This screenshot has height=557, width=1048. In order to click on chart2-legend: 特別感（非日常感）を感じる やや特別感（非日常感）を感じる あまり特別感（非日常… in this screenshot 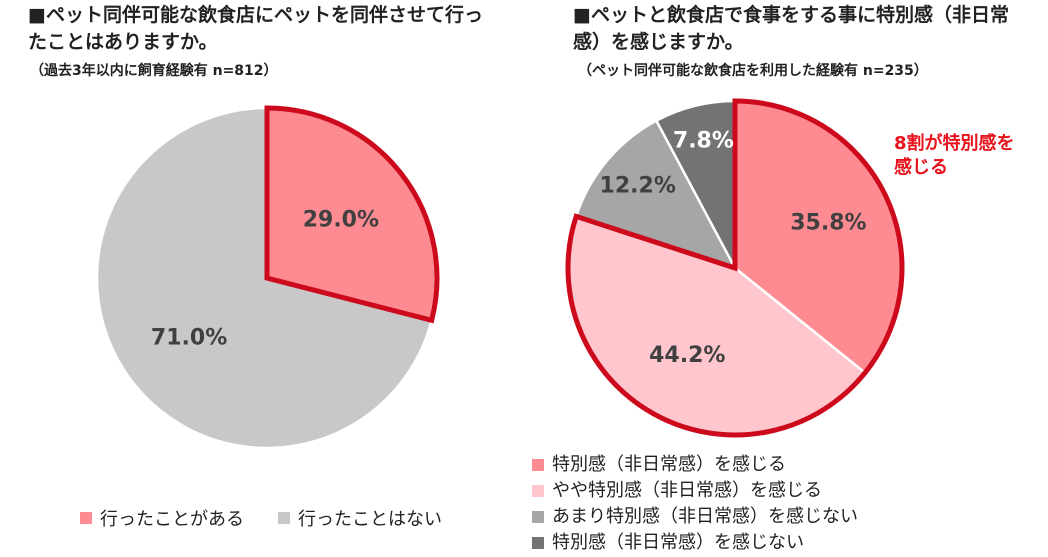, I will do `click(695, 504)`.